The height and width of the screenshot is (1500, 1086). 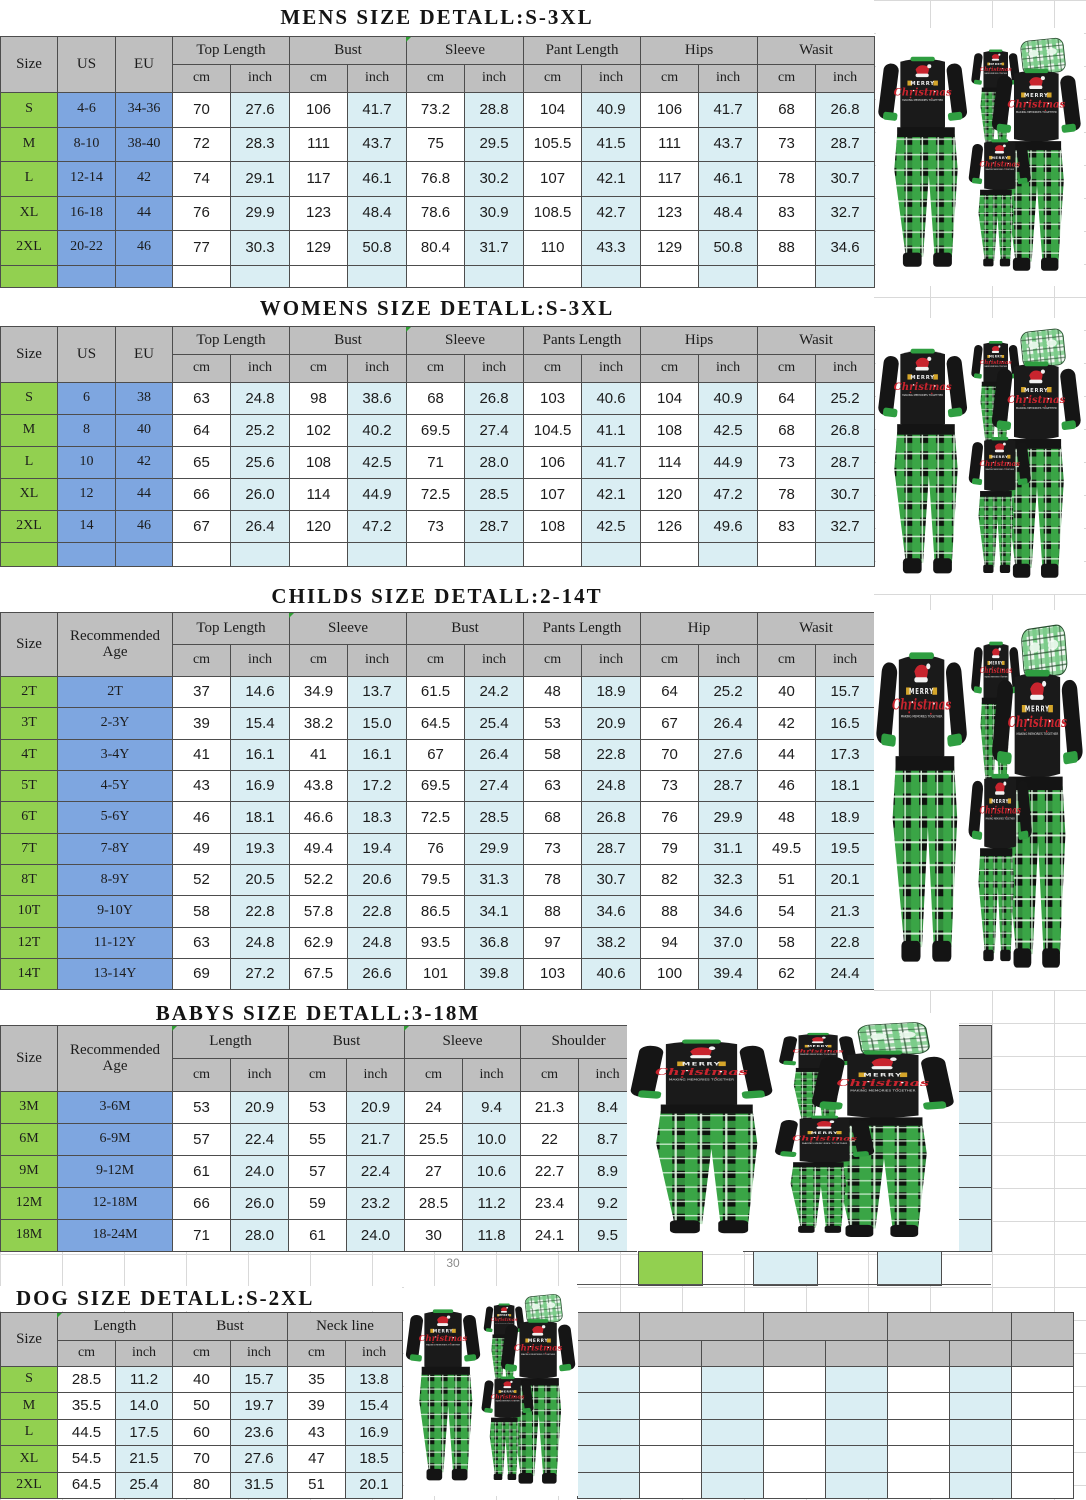 What do you see at coordinates (86, 1485) in the screenshot?
I see `value-cell: 64.5` at bounding box center [86, 1485].